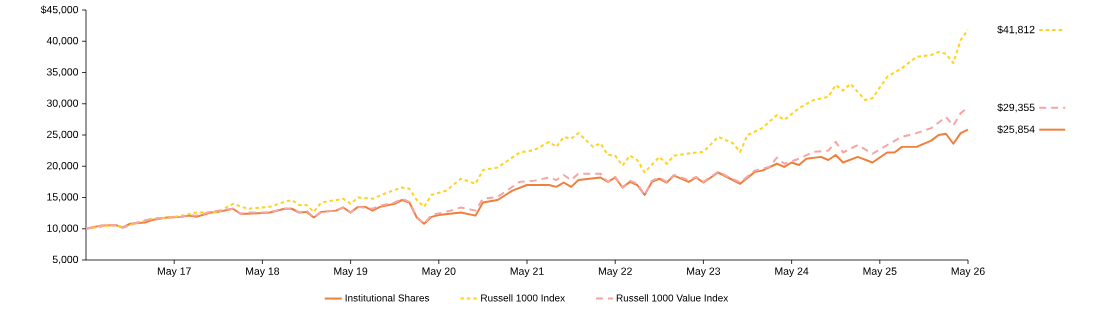  What do you see at coordinates (59, 10) in the screenshot?
I see `y-tick-label: $45,000` at bounding box center [59, 10].